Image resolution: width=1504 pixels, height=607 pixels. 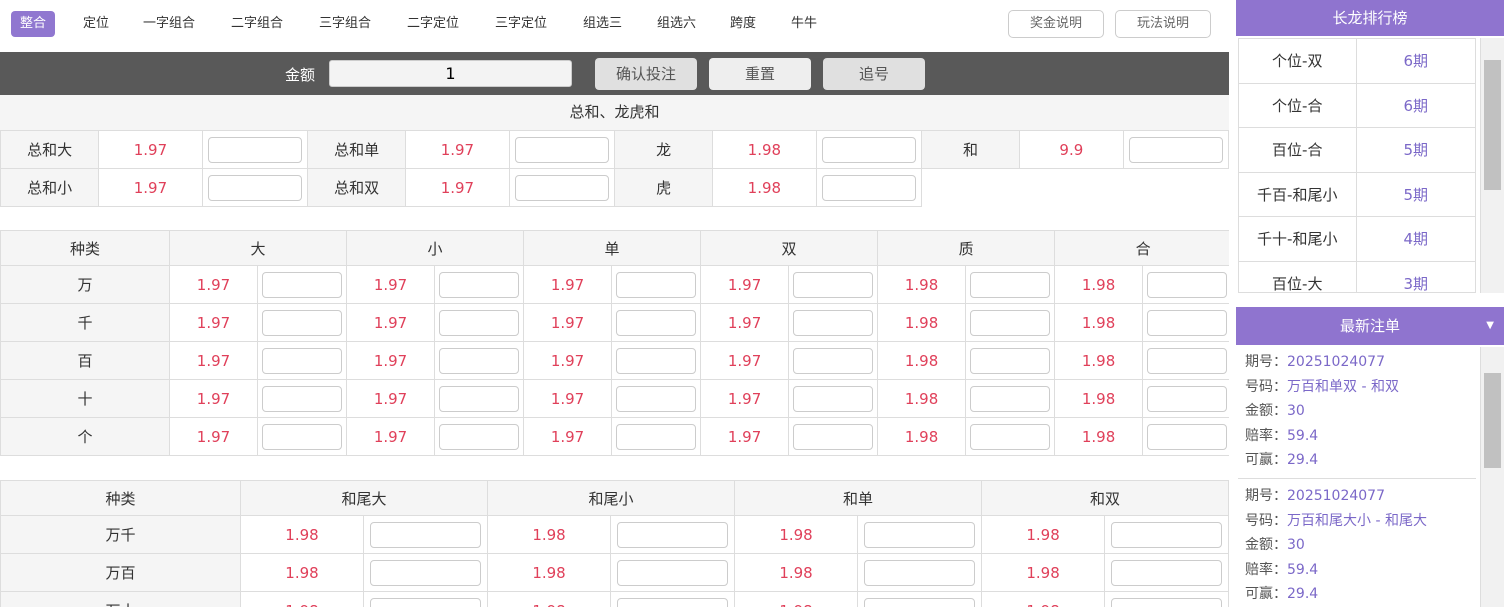 What do you see at coordinates (1357, 195) in the screenshot?
I see `ranking-row: 千百-和尾小 5期` at bounding box center [1357, 195].